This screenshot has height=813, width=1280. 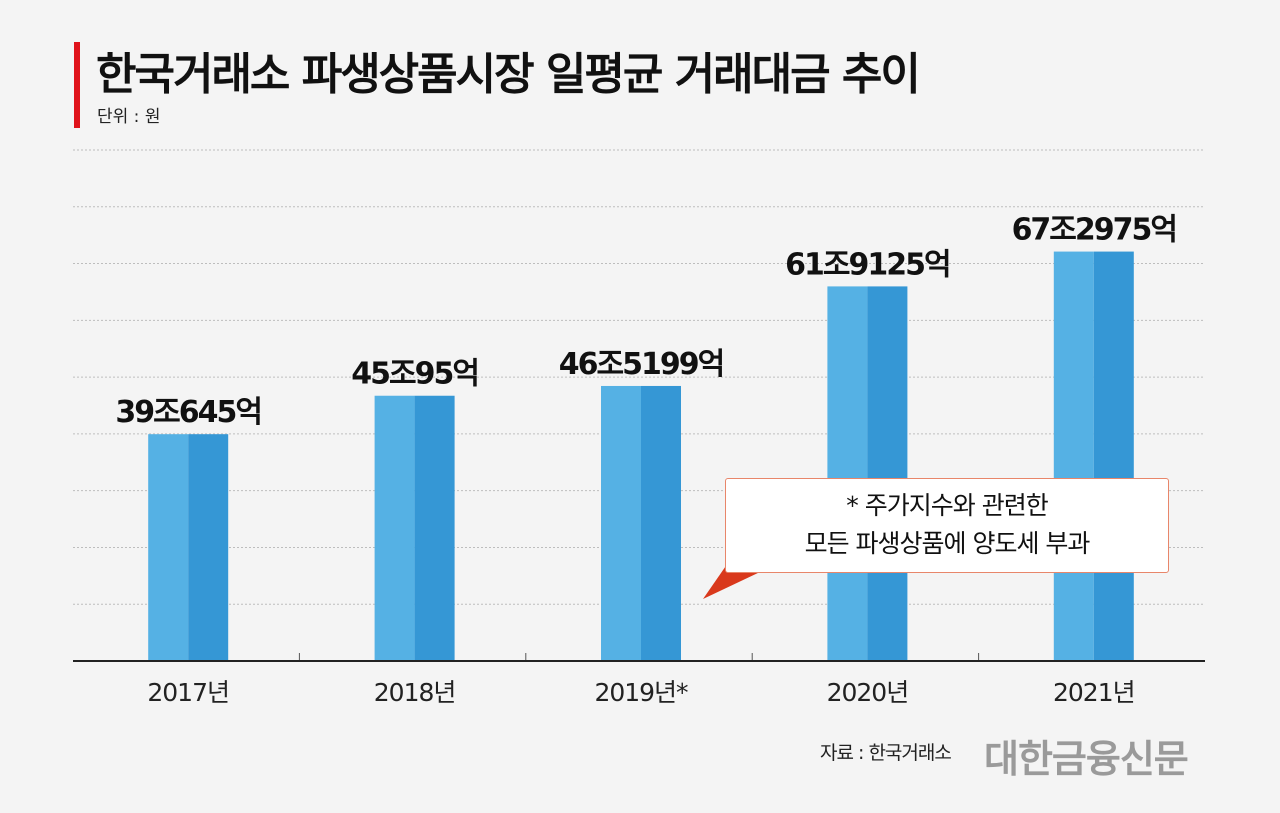 What do you see at coordinates (508, 74) in the screenshot?
I see `chart-title: 한국거래소 파생상품시장 일평균 거래대금 추이` at bounding box center [508, 74].